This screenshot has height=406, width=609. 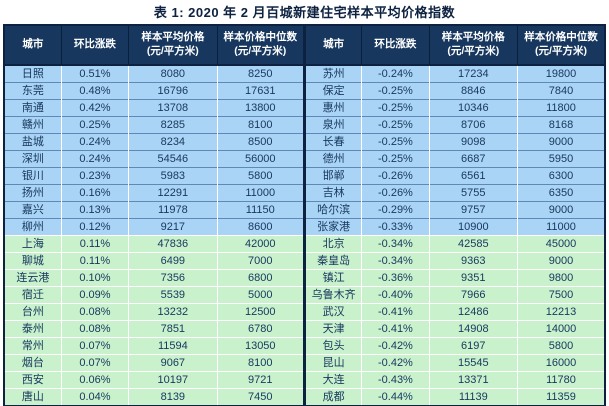 I want to click on table-row: 烟台 0.07% 9067 8100 昆山 -0.42% 15545 16000, so click(x=305, y=363).